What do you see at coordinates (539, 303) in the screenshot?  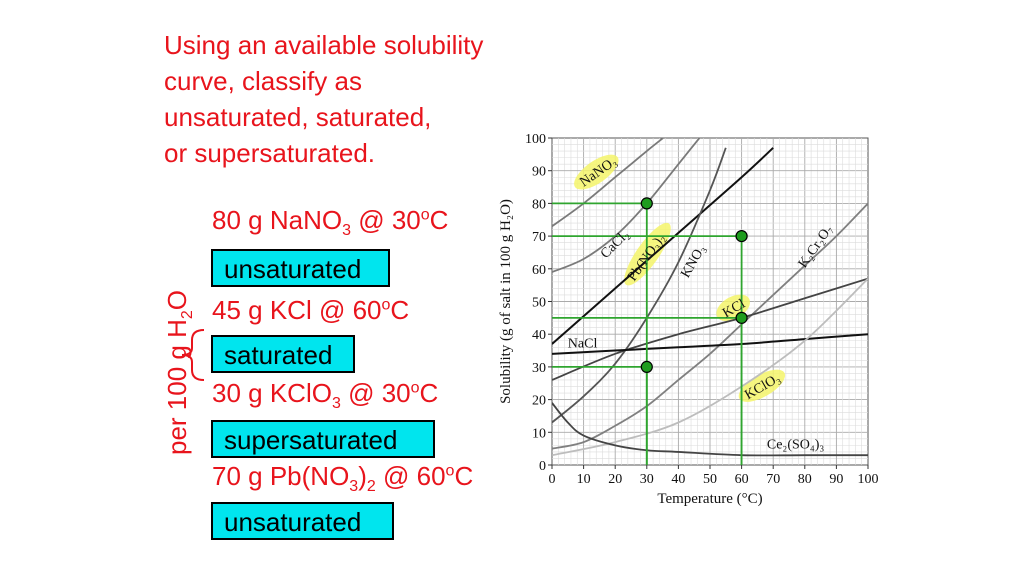 I see `y-tick-label: 50` at bounding box center [539, 303].